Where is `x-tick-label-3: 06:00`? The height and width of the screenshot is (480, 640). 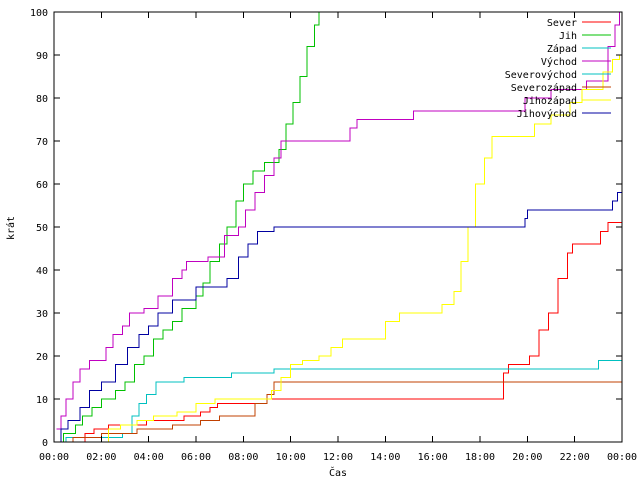
x-tick-label-3: 06:00 is located at coordinates (196, 457).